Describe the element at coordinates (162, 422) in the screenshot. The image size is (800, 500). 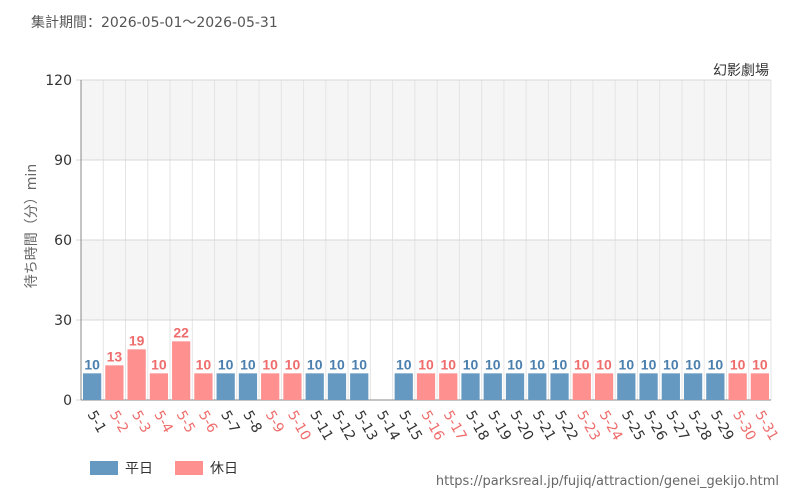
I see `x-tick-label: 5-4` at that location.